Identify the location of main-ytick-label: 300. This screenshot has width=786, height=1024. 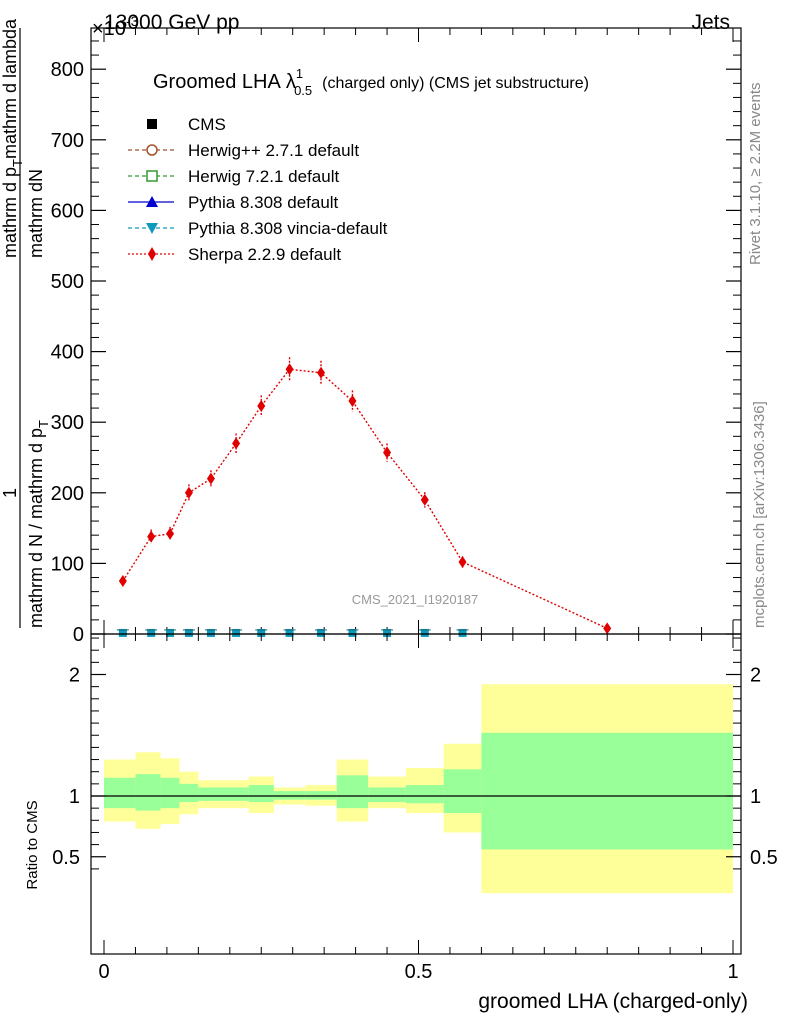
(67, 423).